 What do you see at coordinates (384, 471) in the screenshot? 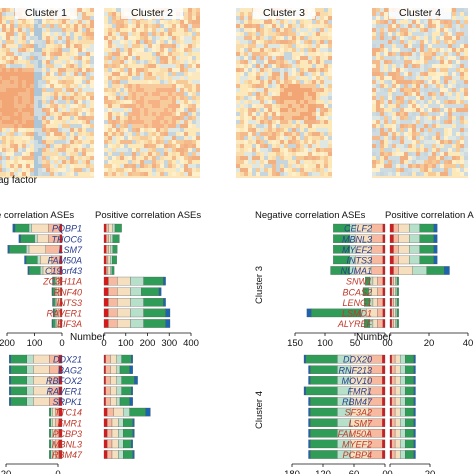
I see `right-lower-neg-tick-3: 0` at bounding box center [384, 471].